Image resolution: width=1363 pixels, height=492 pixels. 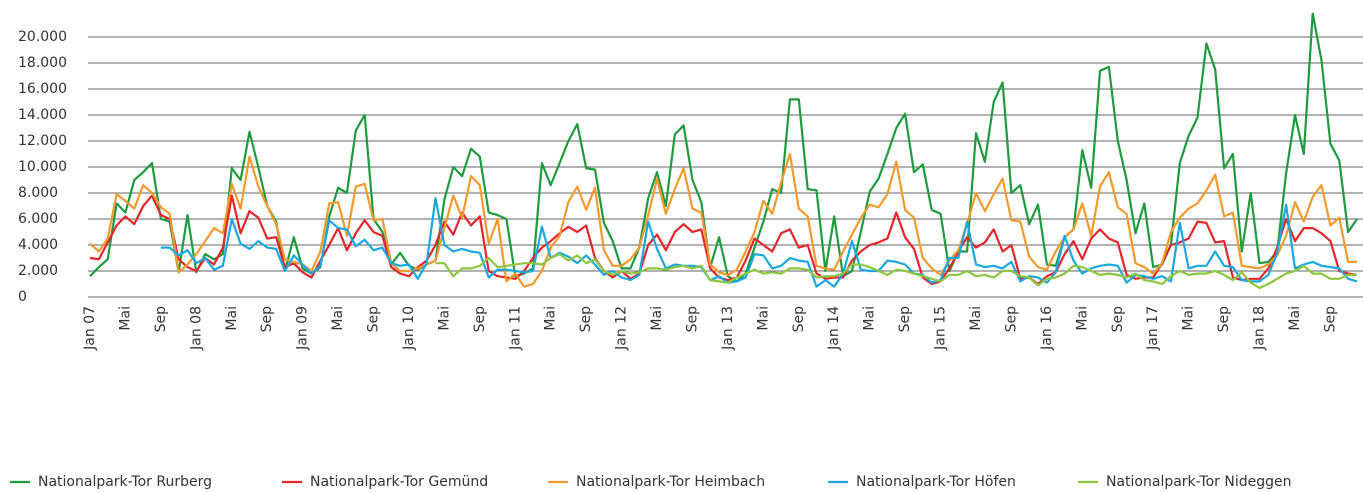 I want to click on y-tick-label: 12.000, so click(x=42, y=141).